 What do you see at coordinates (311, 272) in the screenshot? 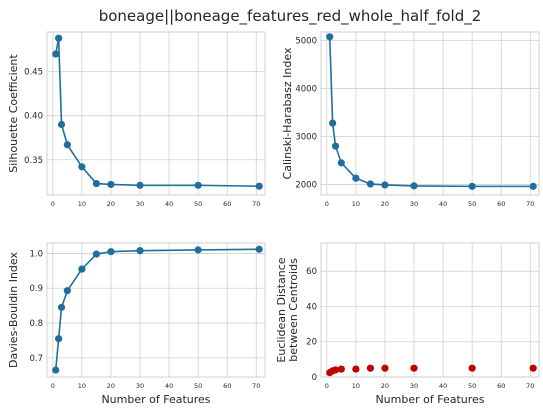
I see `y-tick-label: 60` at bounding box center [311, 272].